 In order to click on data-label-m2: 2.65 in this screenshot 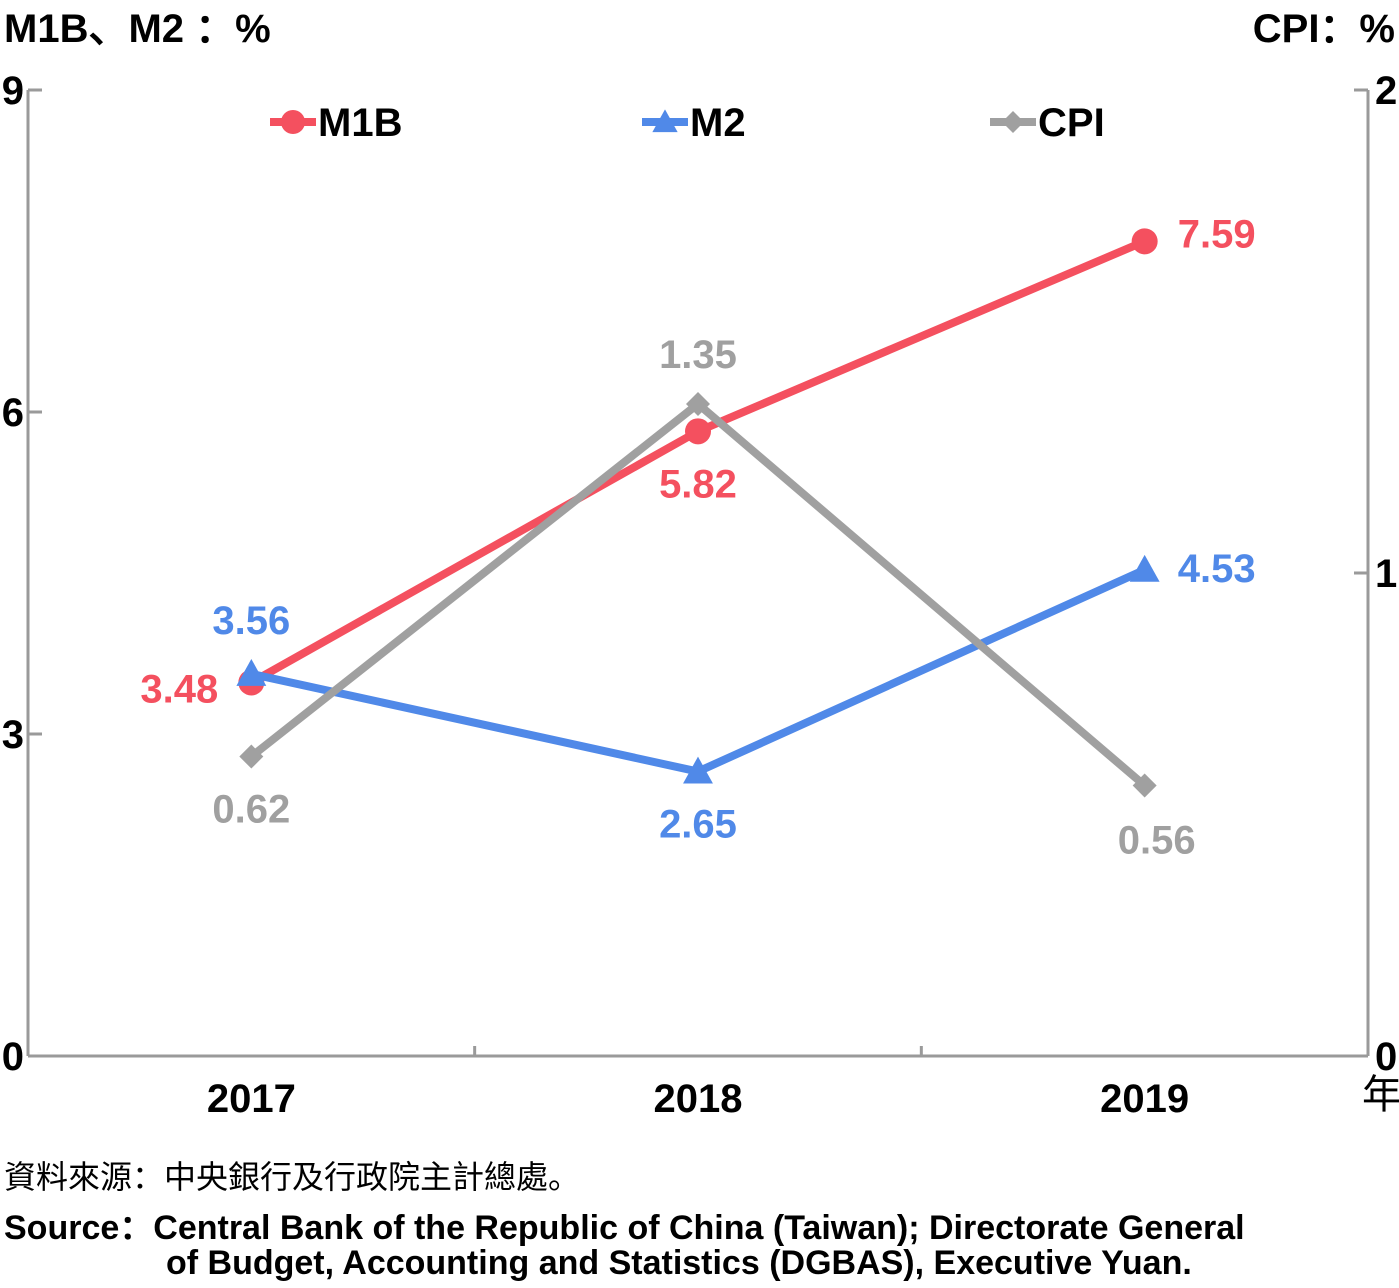, I will do `click(698, 825)`.